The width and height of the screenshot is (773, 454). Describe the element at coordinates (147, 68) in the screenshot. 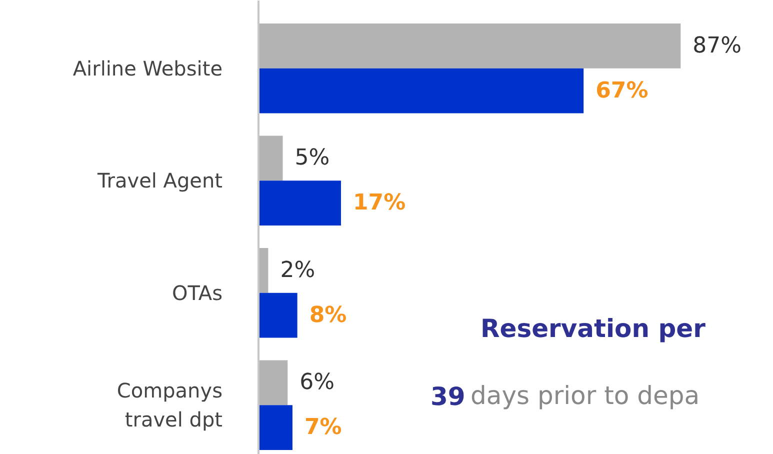

I see `y-tick-label: Airline Website` at that location.